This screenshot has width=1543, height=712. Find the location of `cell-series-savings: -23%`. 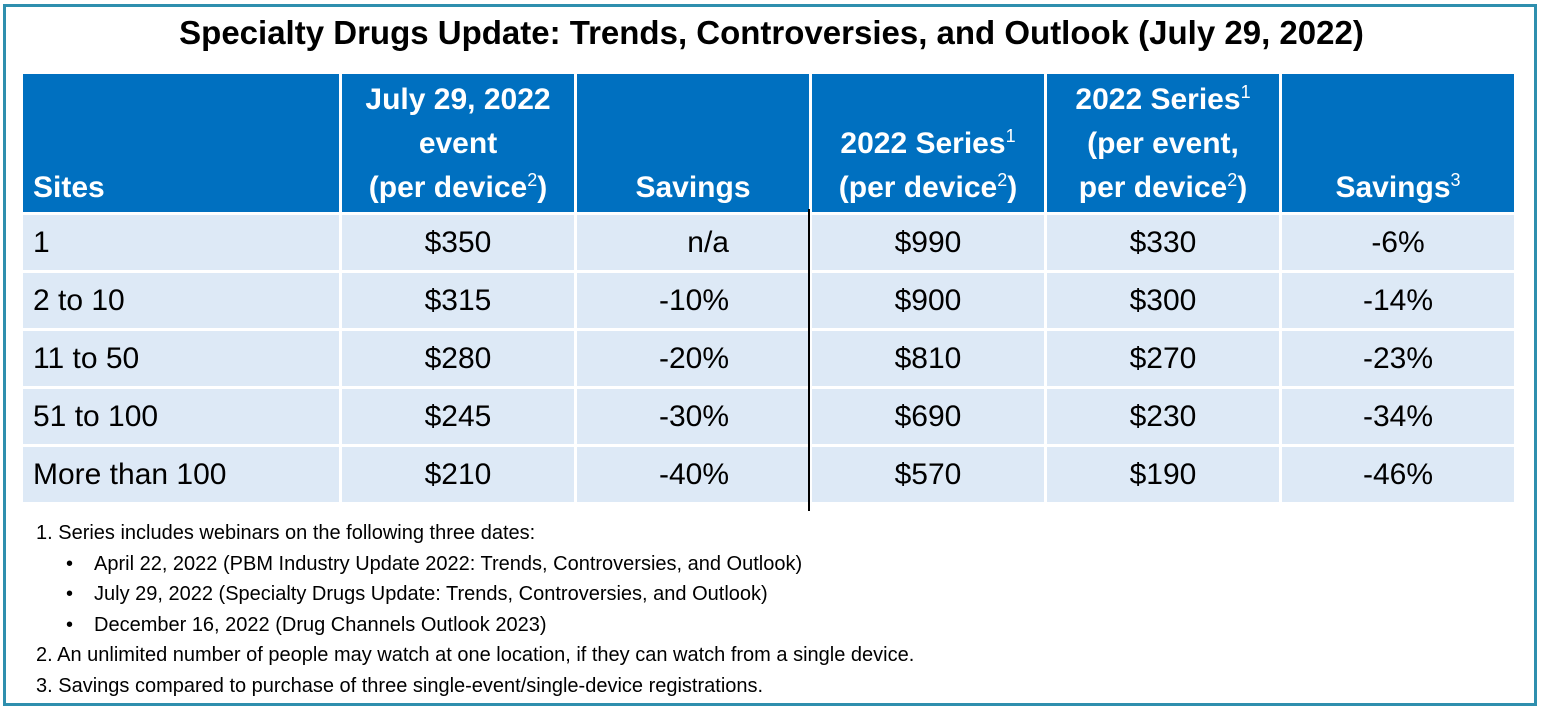

cell-series-savings: -23% is located at coordinates (1398, 358).